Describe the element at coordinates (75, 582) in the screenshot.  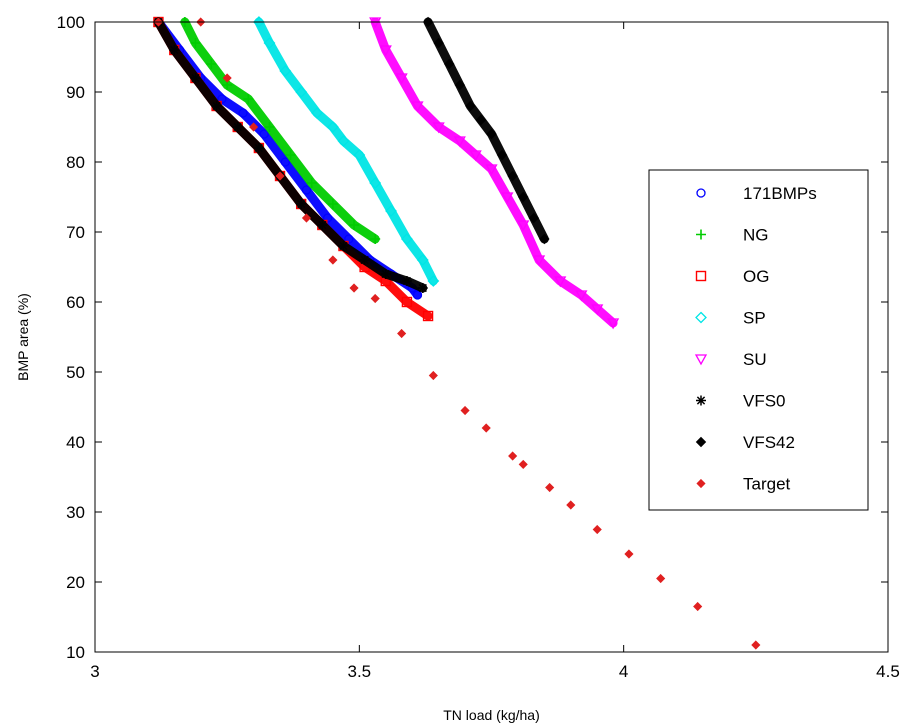
I see `y-tick-label: 20` at that location.